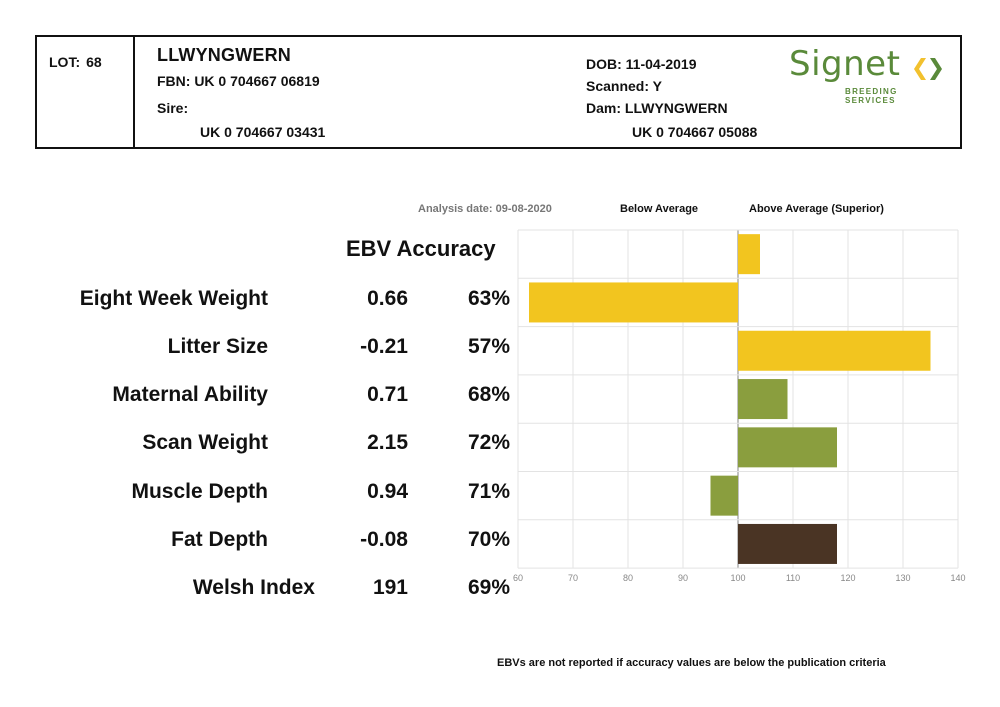 This screenshot has height=707, width=1000. Describe the element at coordinates (816, 209) in the screenshot. I see `above-average-label: Above Average (Superior)` at that location.